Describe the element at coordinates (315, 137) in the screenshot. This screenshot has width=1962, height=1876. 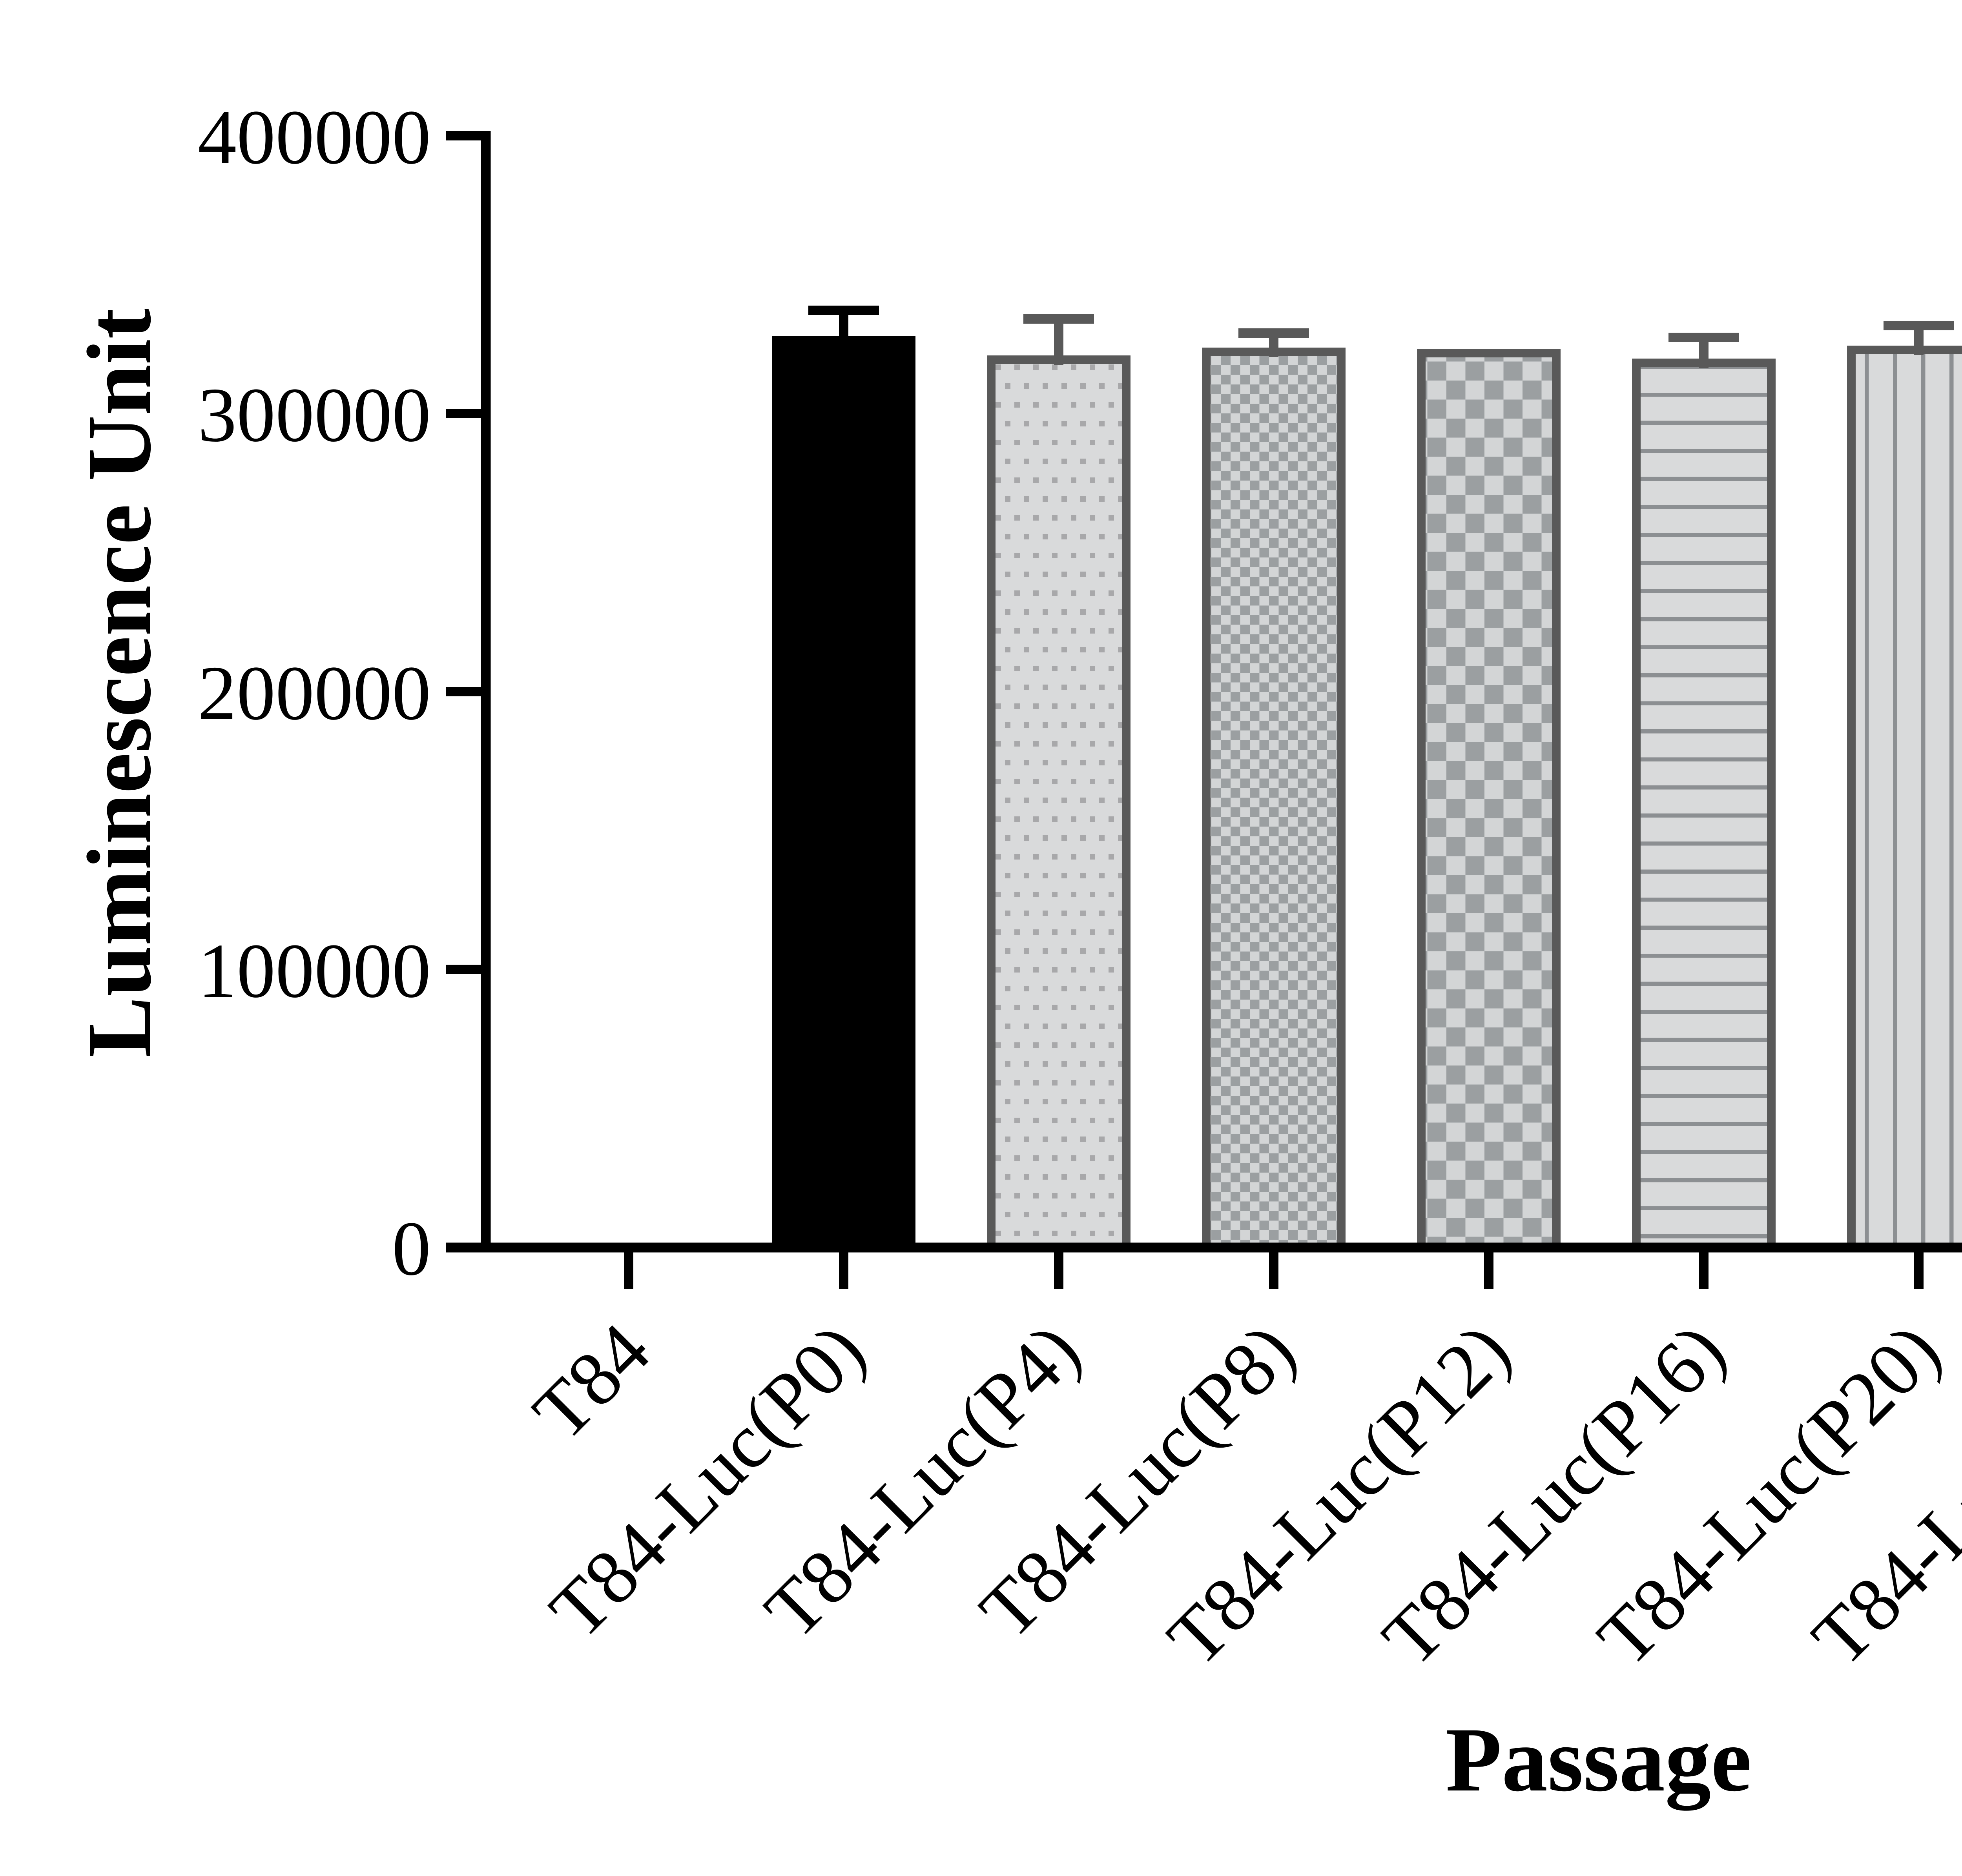
I see `svg-text: 400000` at that location.